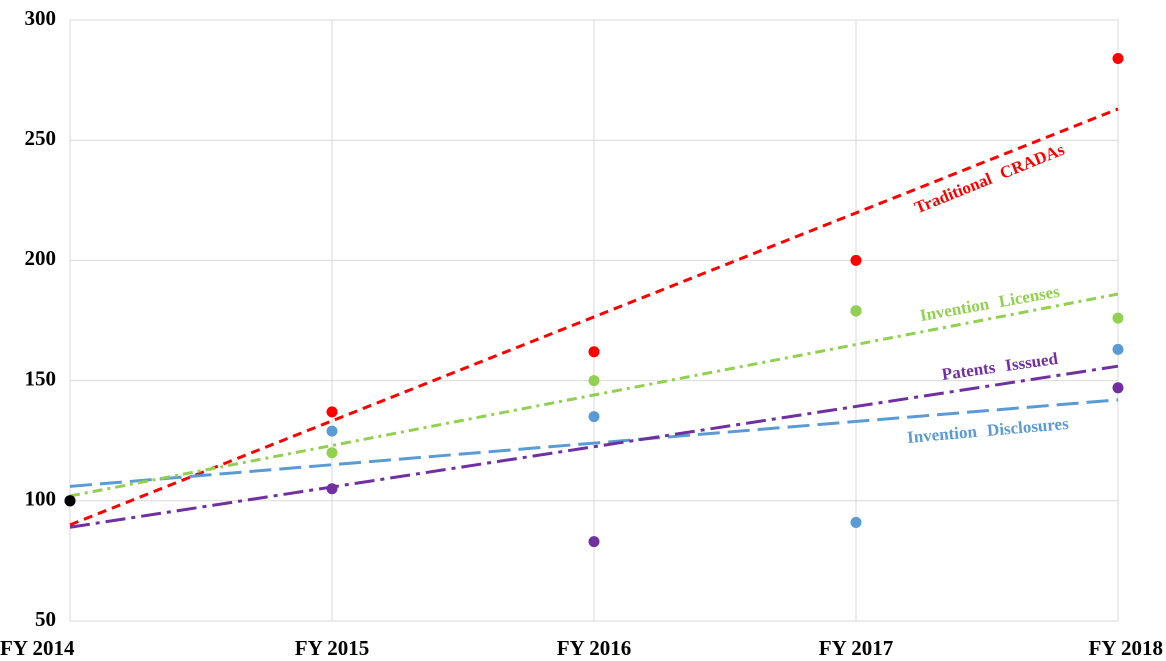  Describe the element at coordinates (1126, 648) in the screenshot. I see `x-tick-label: FY 2018` at that location.